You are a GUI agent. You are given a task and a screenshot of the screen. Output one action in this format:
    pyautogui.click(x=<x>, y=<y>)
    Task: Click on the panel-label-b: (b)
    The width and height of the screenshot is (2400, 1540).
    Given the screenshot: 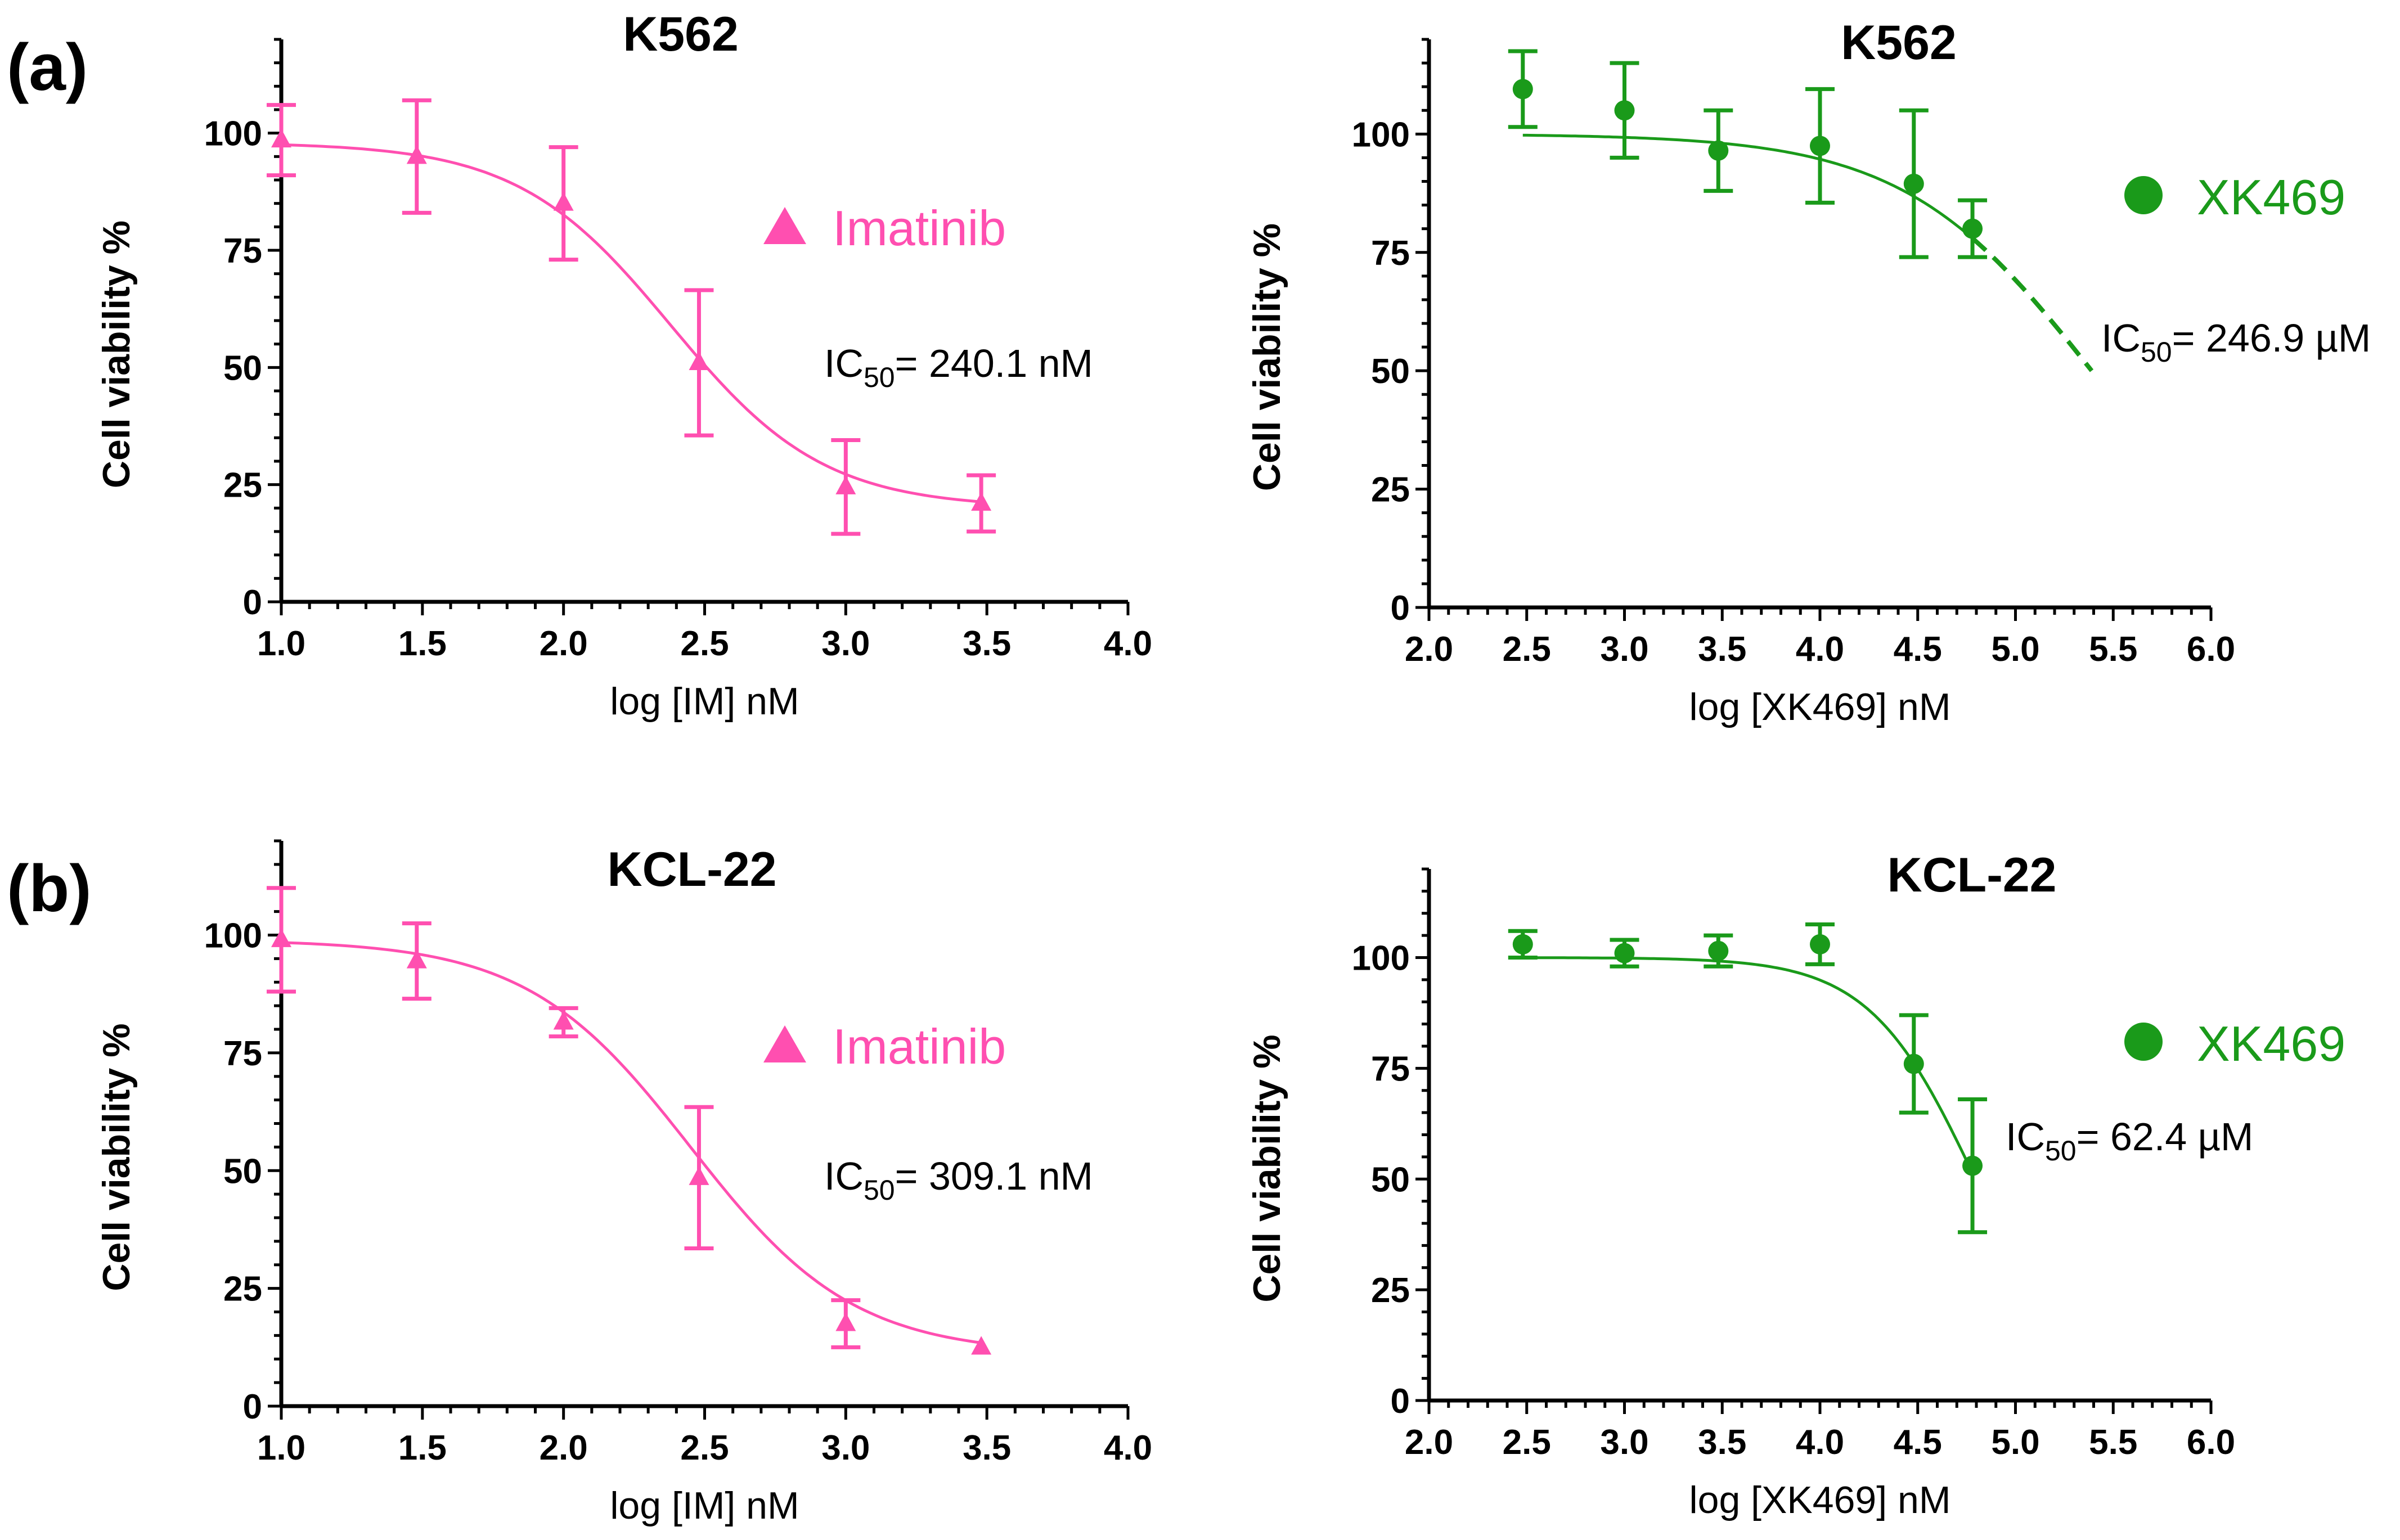 What is the action you would take?
    pyautogui.click(x=49, y=889)
    